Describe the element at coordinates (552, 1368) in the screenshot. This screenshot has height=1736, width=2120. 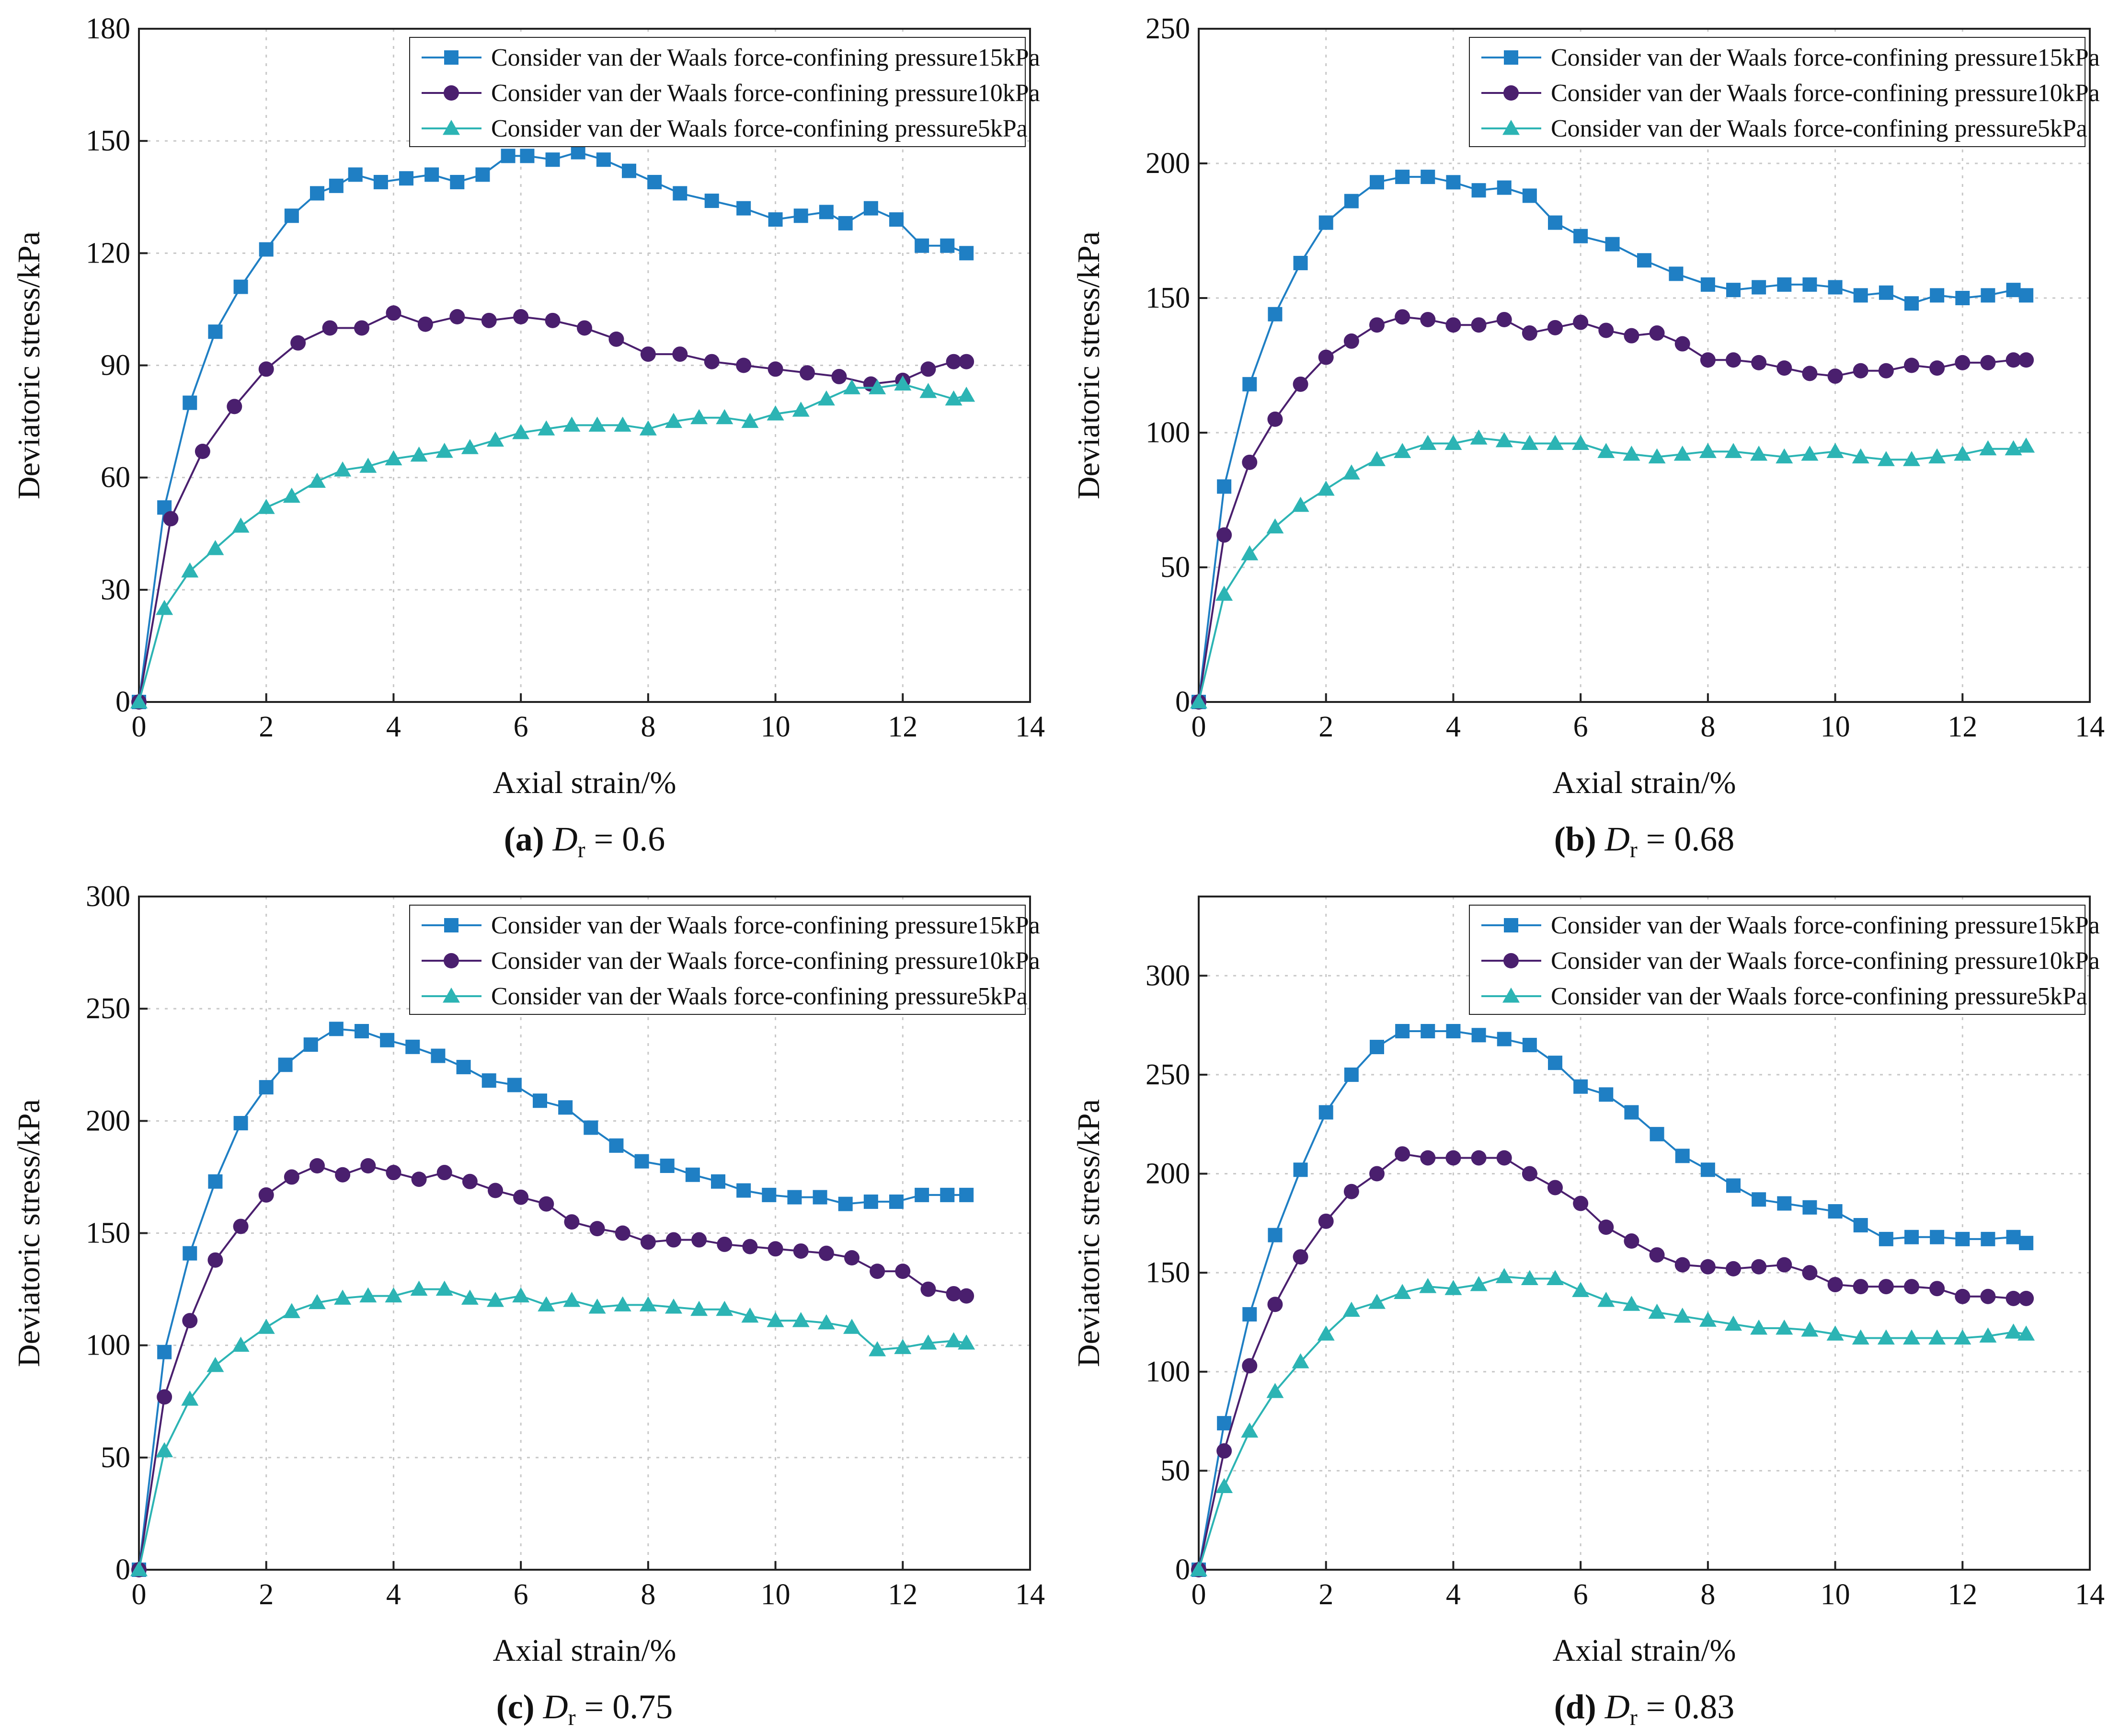
I see `series-10kpa` at that location.